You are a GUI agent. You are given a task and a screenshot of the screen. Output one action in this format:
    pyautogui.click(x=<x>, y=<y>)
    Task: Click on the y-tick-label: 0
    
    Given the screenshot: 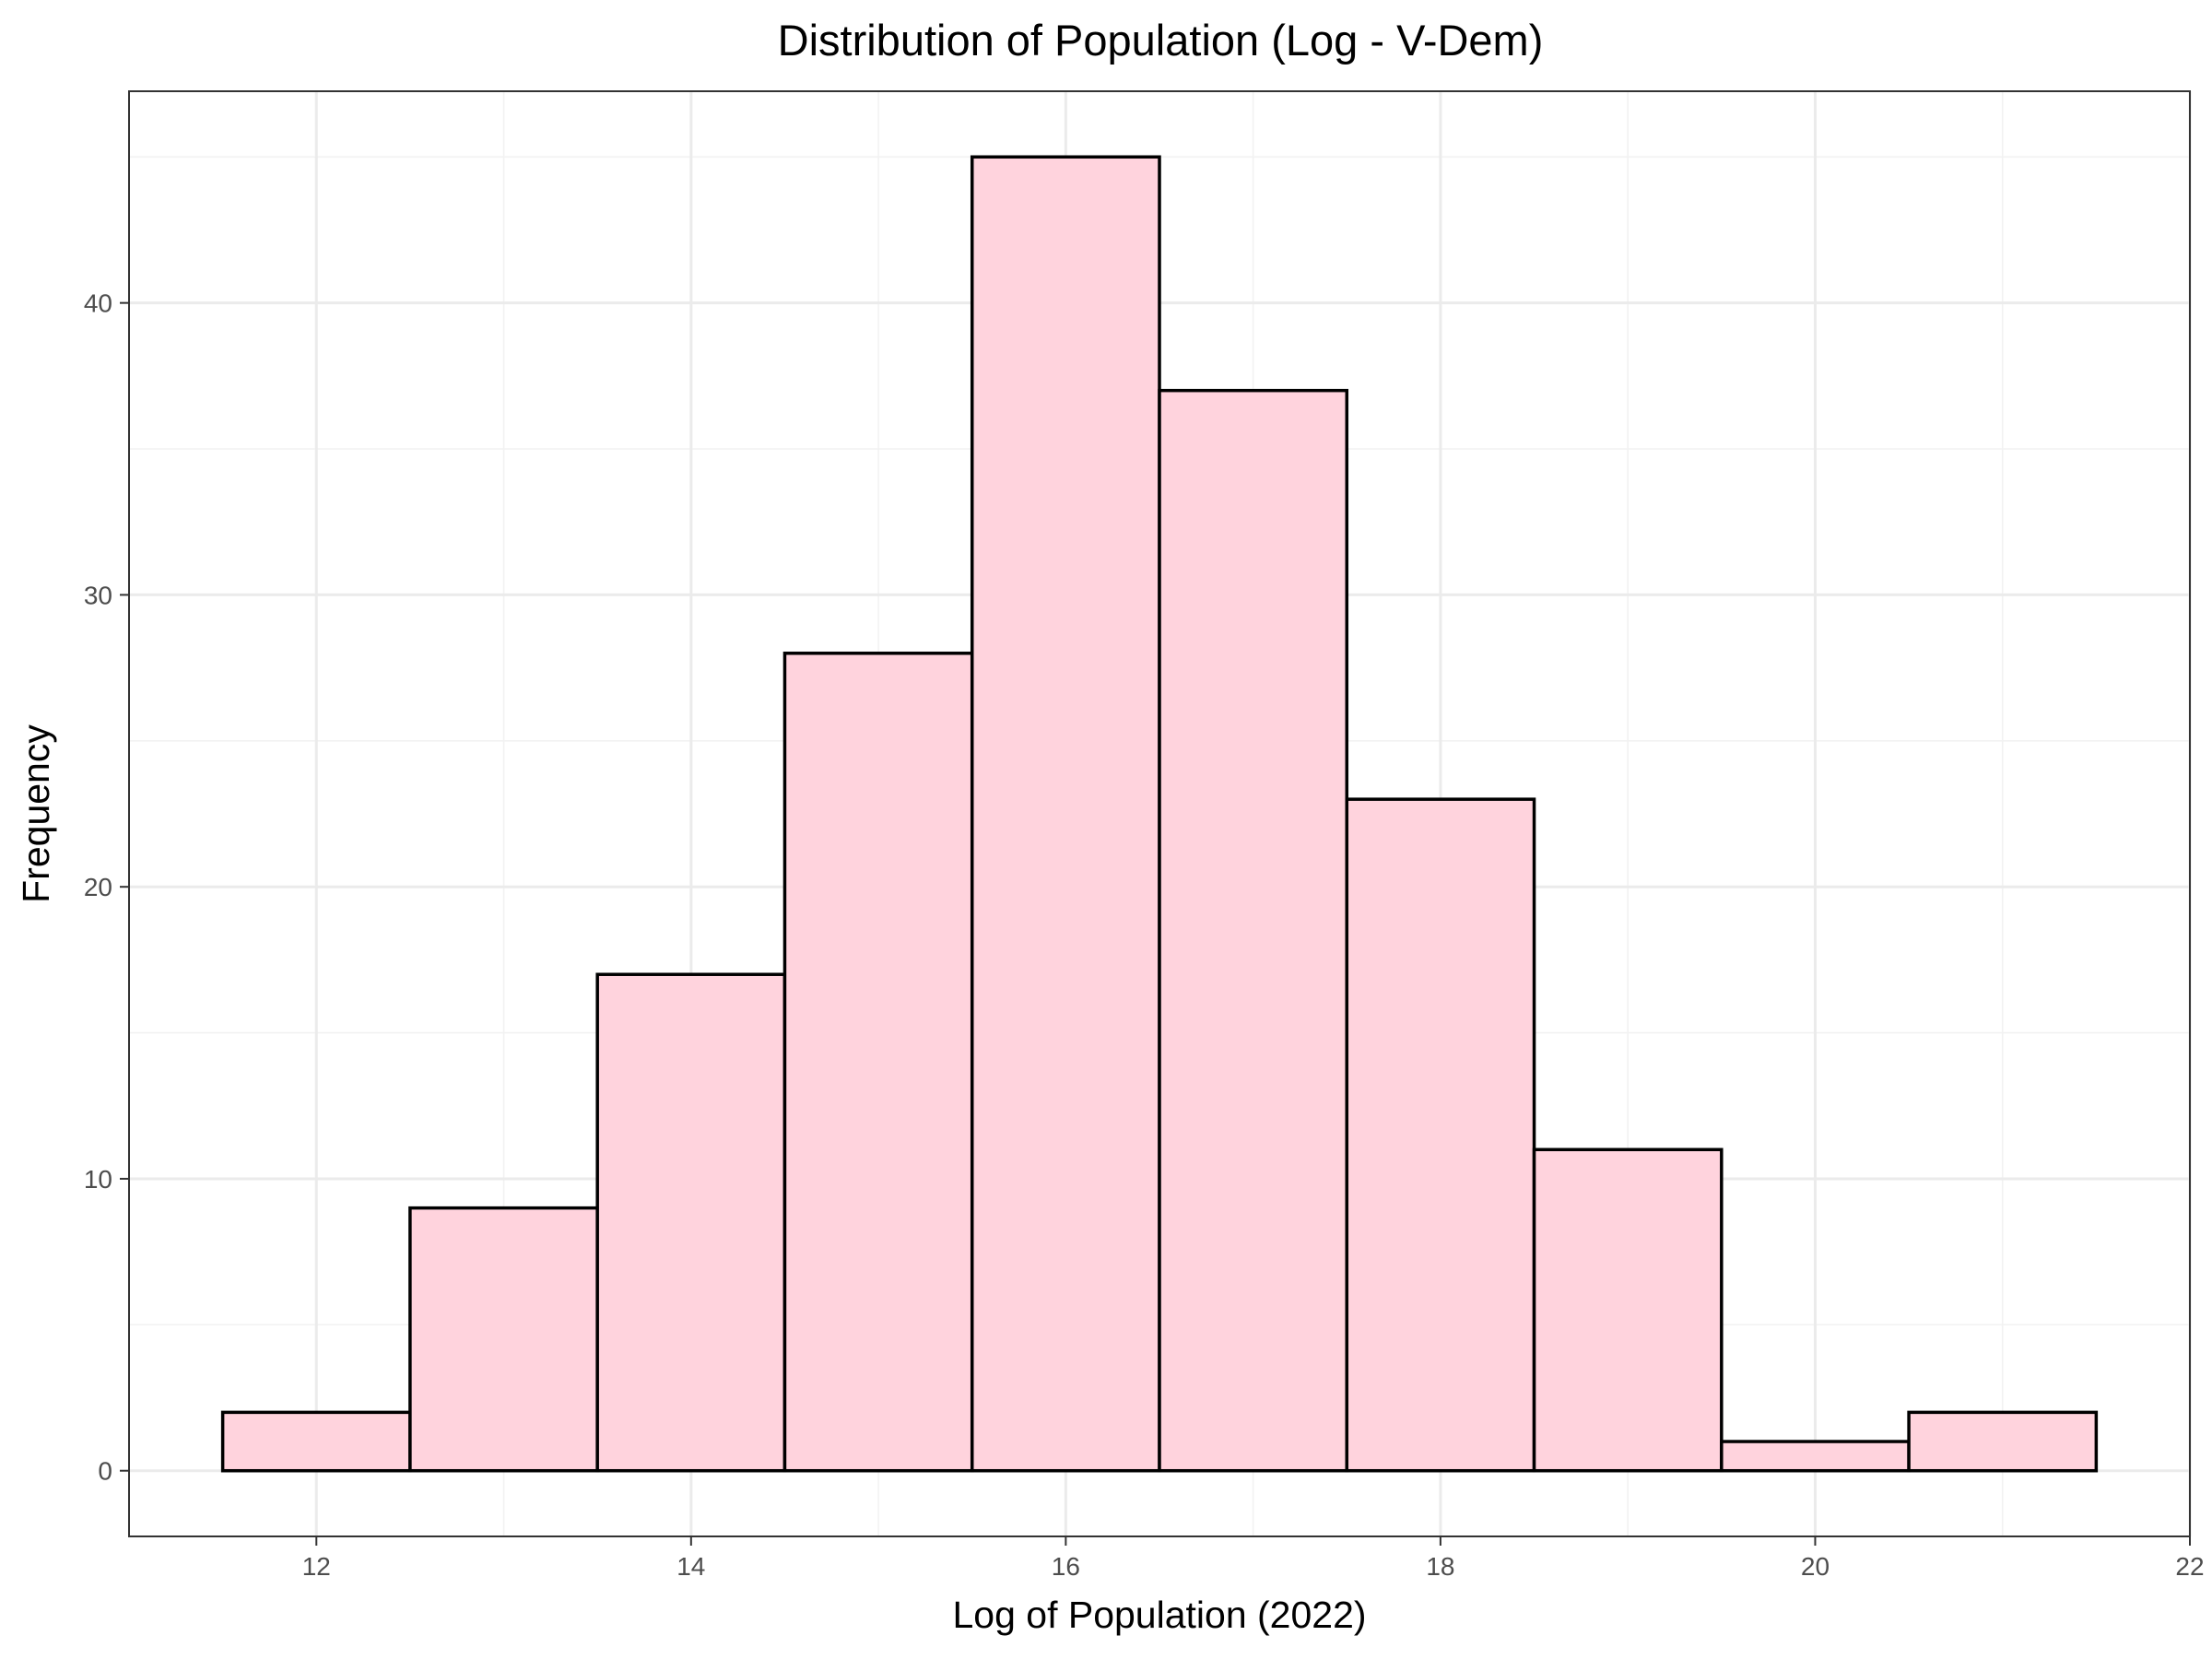 What is the action you would take?
    pyautogui.click(x=105, y=1471)
    